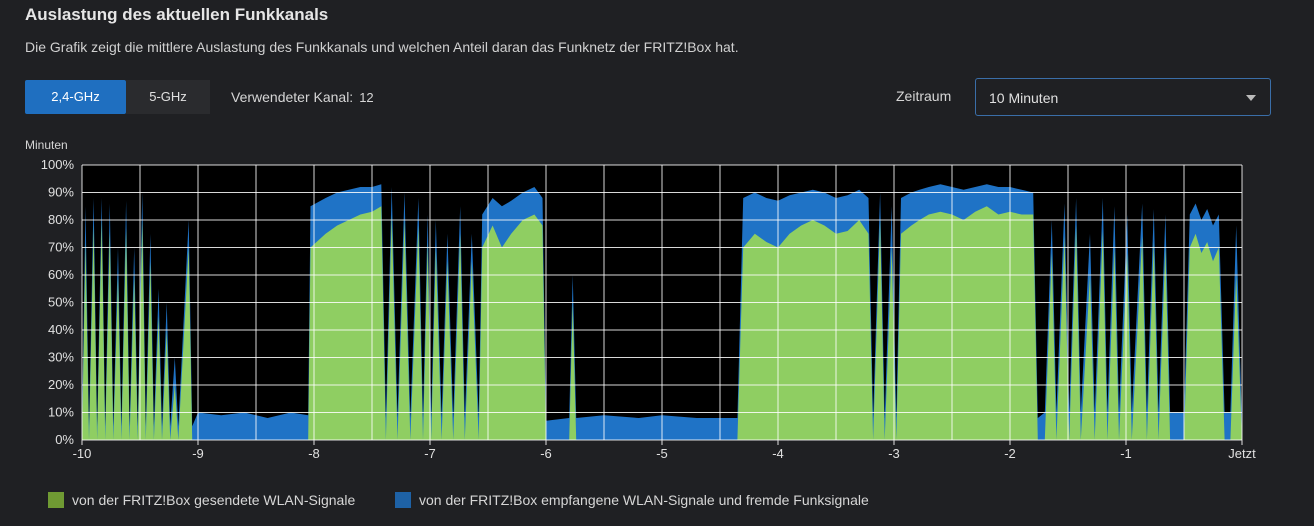  Describe the element at coordinates (1123, 97) in the screenshot. I see `timerange-select: 10 Minuten` at that location.